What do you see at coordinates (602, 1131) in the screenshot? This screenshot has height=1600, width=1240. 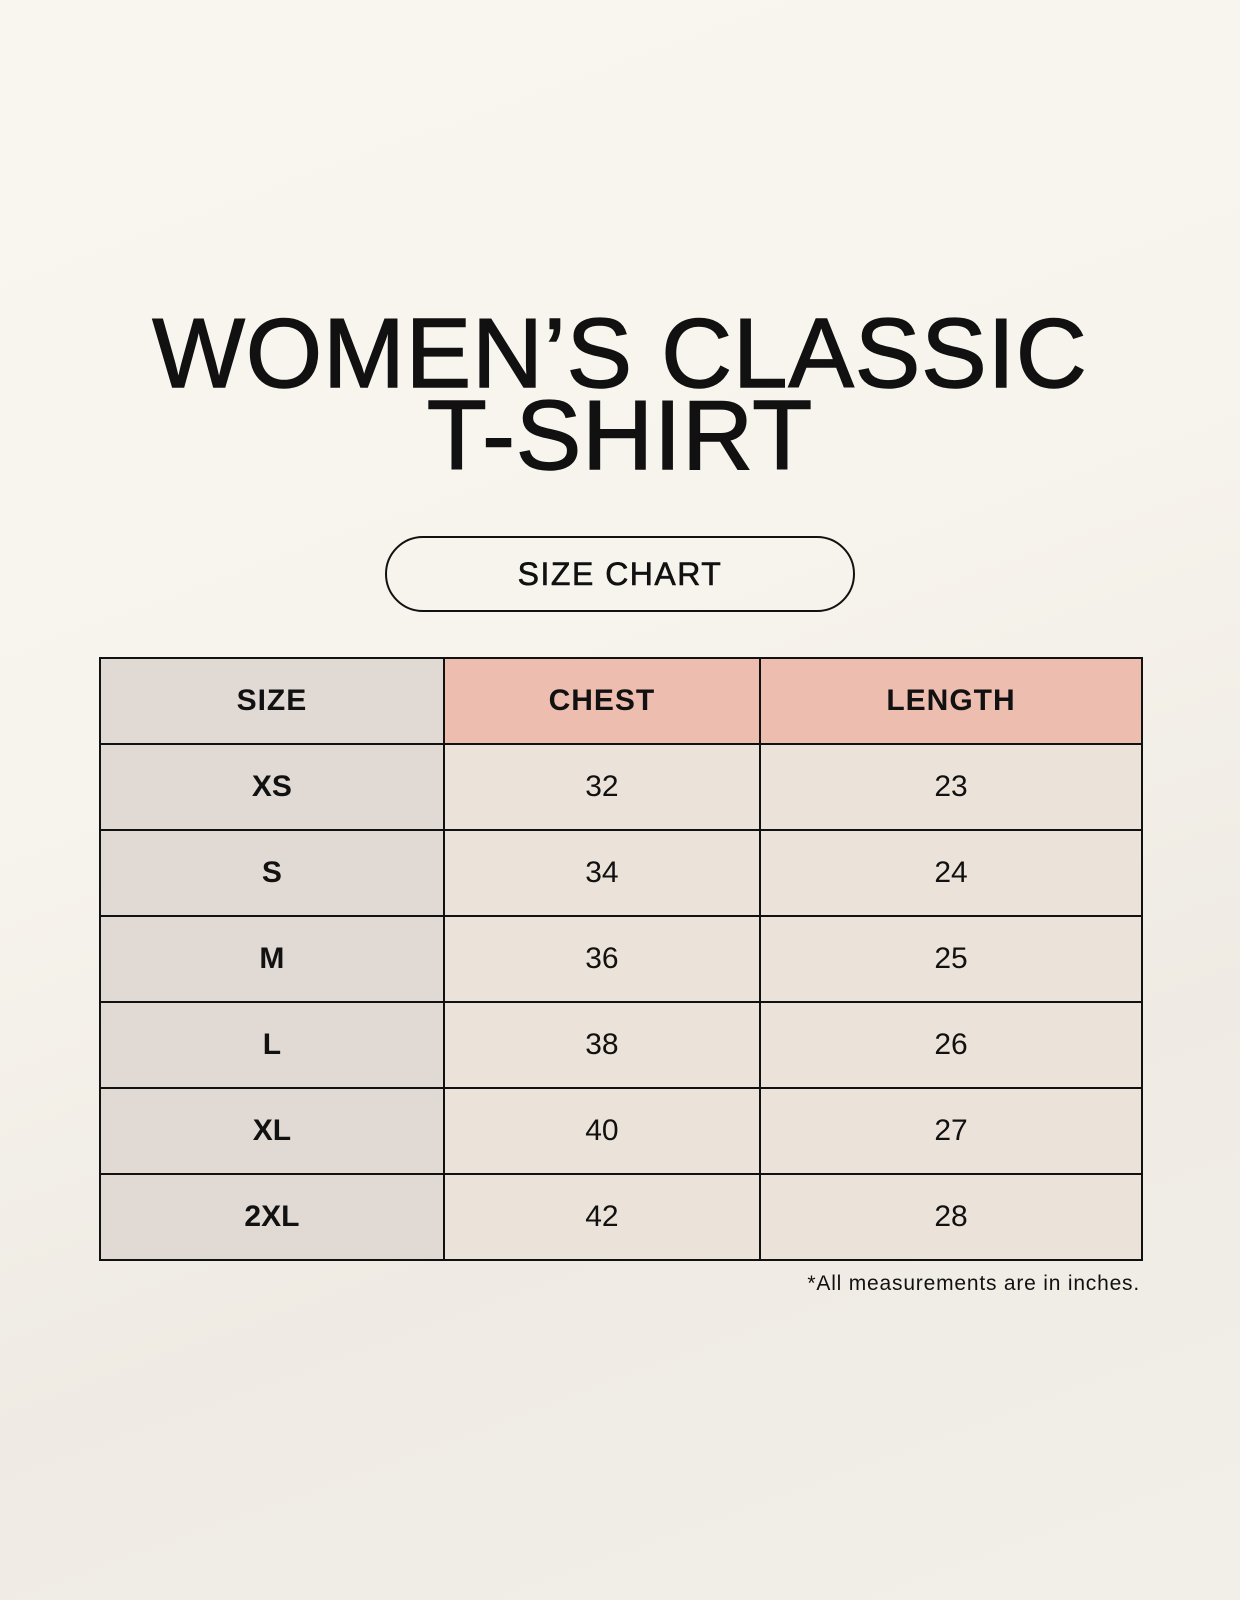 I see `chest-cell: 40` at bounding box center [602, 1131].